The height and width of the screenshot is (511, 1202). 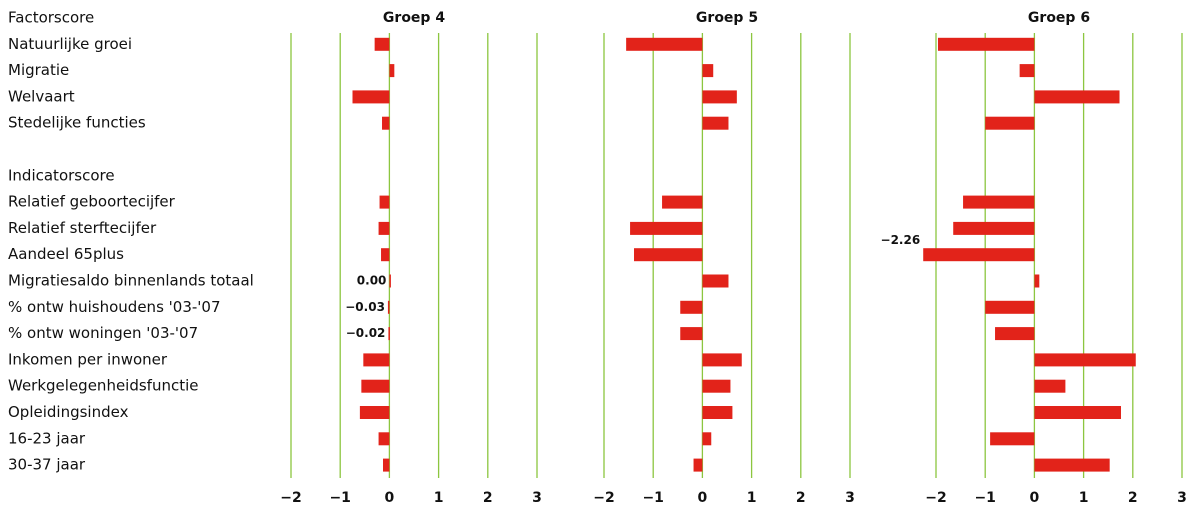 I want to click on value-label: −0.02, so click(x=366, y=333).